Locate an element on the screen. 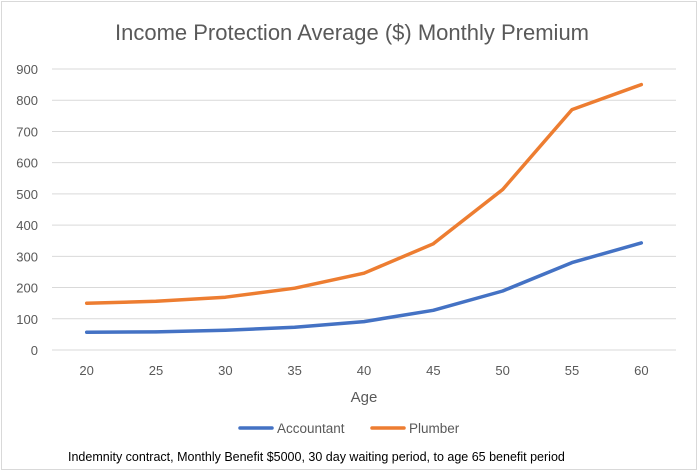  x-tick-label: 25 is located at coordinates (156, 370).